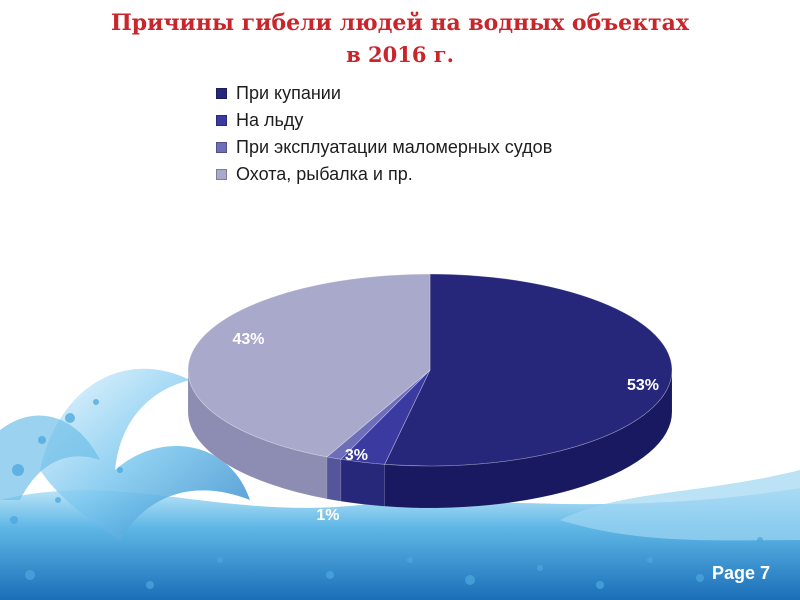  I want to click on legend-label-ice: На льду, so click(270, 120).